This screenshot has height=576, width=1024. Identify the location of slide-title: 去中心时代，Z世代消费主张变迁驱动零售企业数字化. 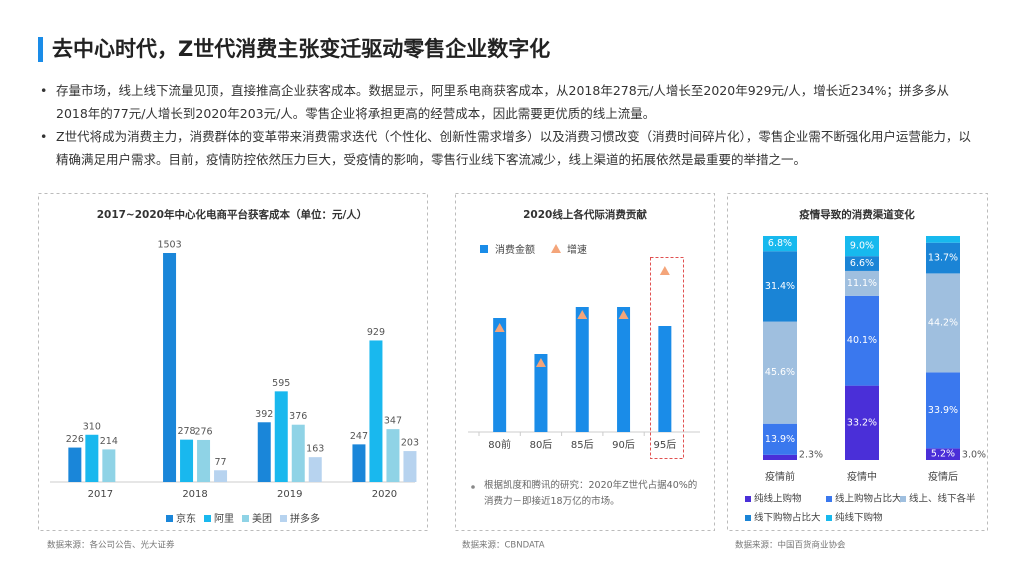
(301, 49).